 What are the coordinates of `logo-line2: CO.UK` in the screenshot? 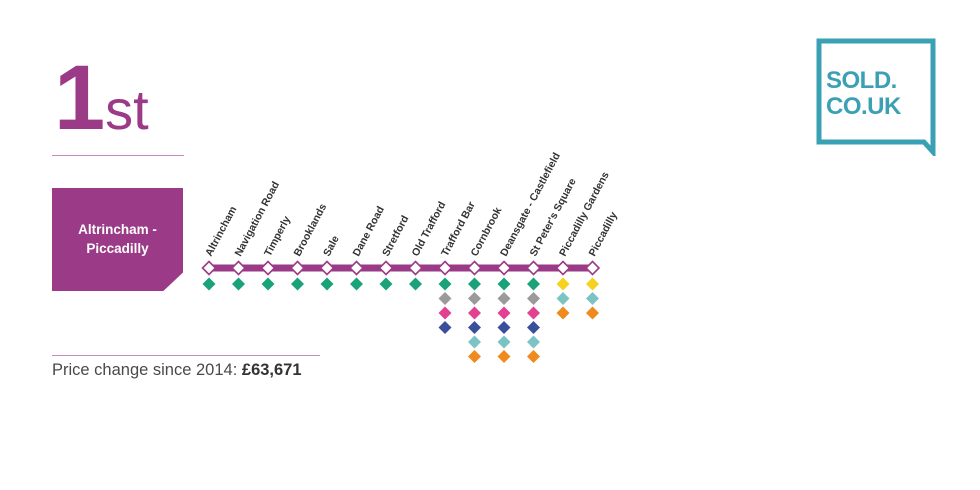 It's located at (863, 106).